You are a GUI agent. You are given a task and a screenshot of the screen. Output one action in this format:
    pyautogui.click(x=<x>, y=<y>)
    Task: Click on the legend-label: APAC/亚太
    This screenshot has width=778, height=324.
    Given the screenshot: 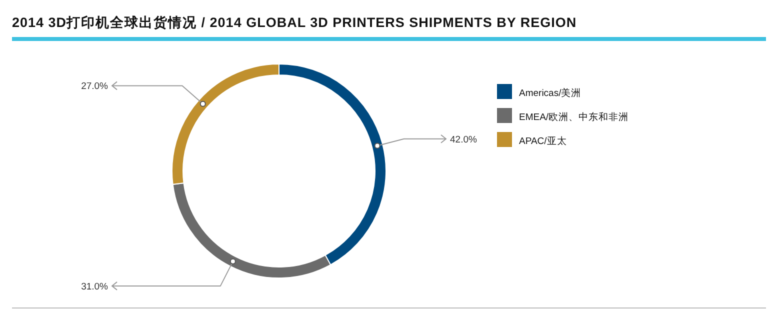 What is the action you would take?
    pyautogui.click(x=543, y=141)
    